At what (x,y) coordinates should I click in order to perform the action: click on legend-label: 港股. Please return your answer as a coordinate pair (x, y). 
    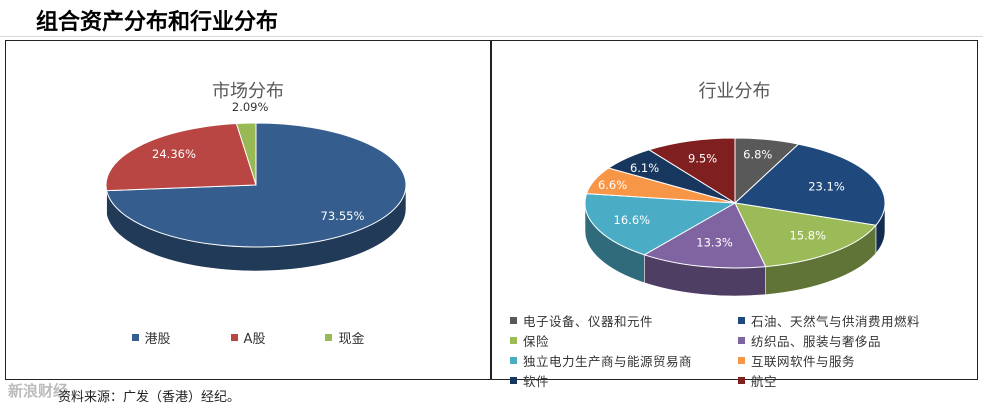
    Looking at the image, I should click on (157, 339).